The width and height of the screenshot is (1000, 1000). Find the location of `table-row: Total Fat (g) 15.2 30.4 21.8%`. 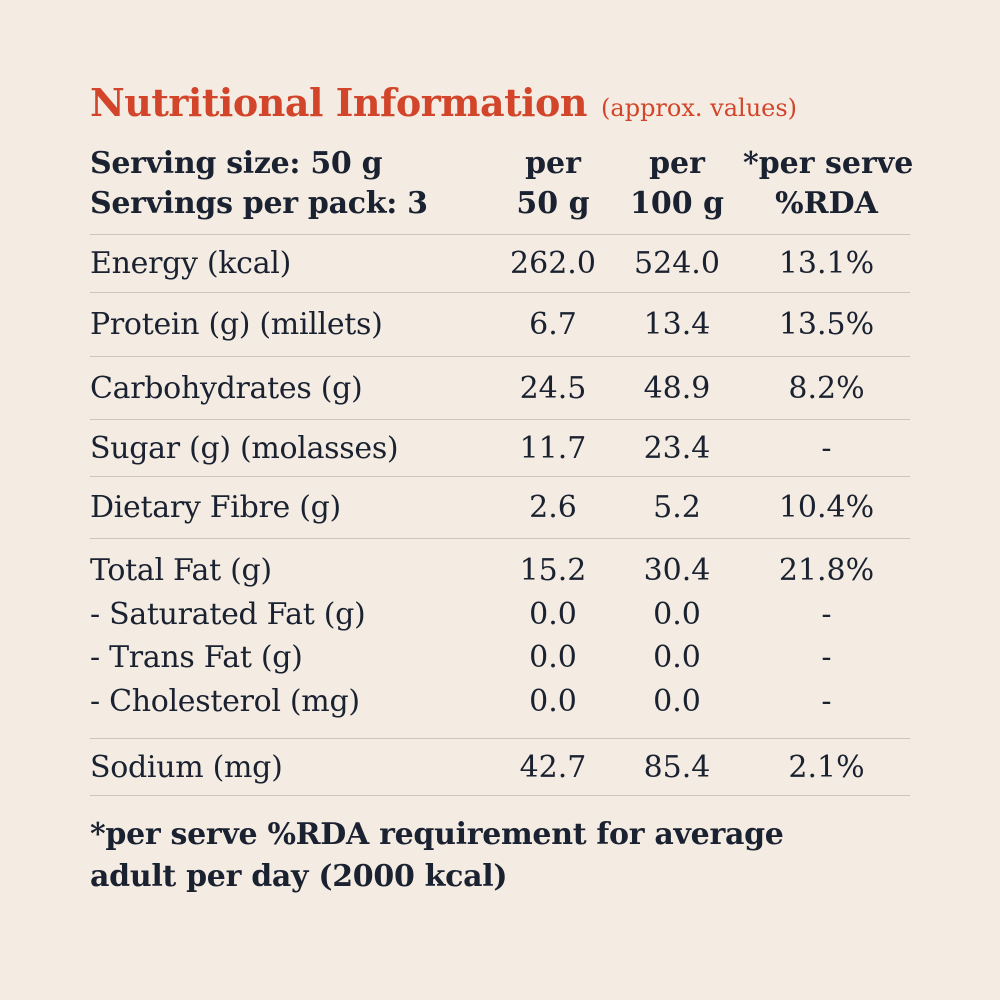

table-row: Total Fat (g) 15.2 30.4 21.8% is located at coordinates (500, 571).